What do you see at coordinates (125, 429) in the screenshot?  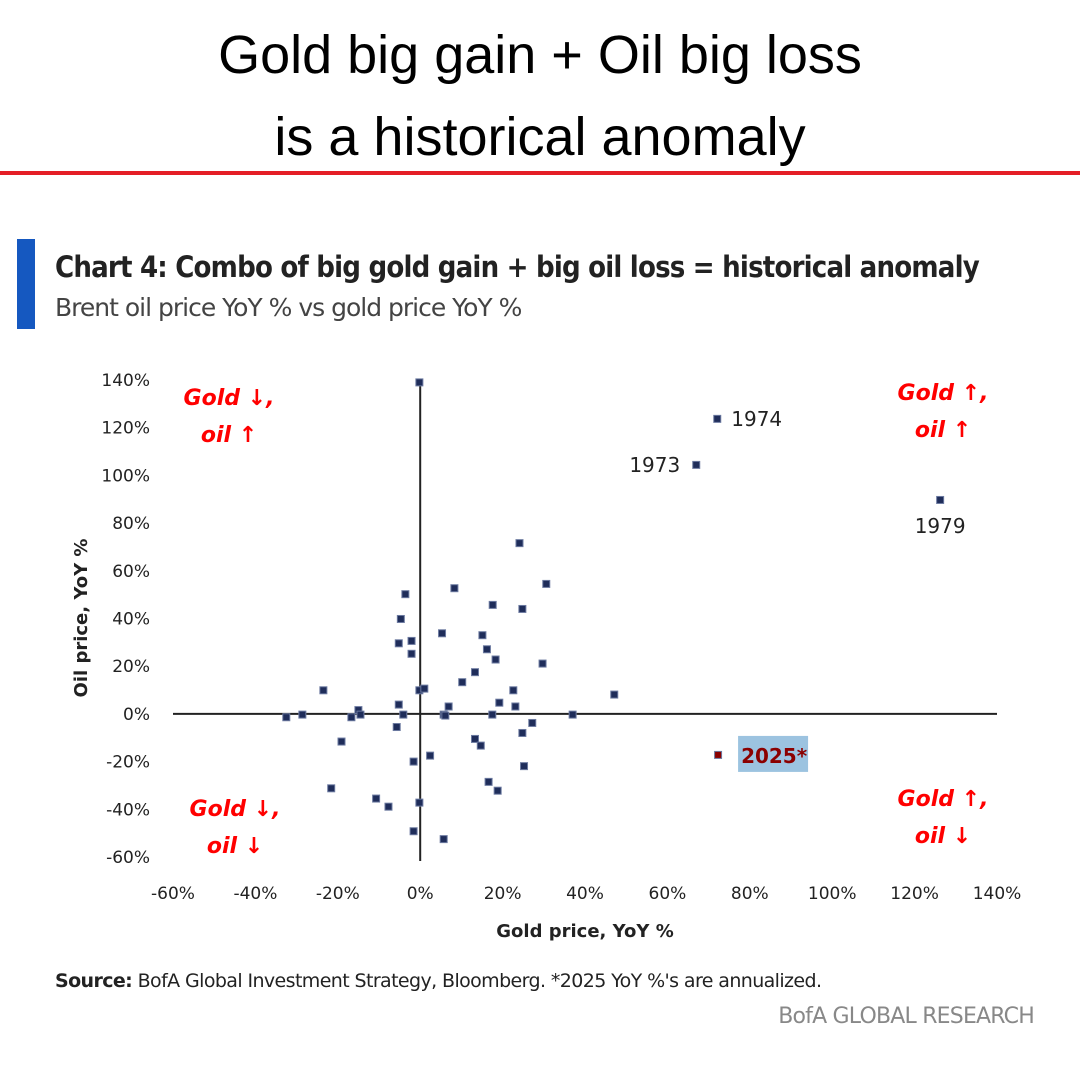 I see `y-tick-label: 120%` at bounding box center [125, 429].